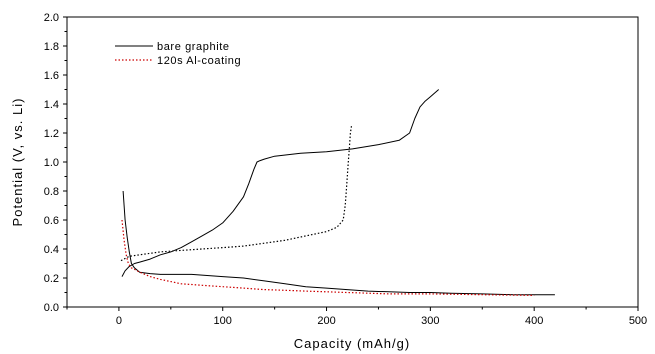 The image size is (655, 354). What do you see at coordinates (178, 54) in the screenshot?
I see `legend: bare graphite 120s Al-coating` at bounding box center [178, 54].